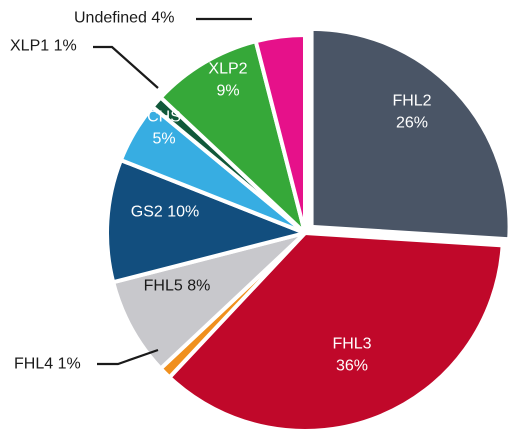  I want to click on slice-label-fhl3: FHL3, so click(351, 344).